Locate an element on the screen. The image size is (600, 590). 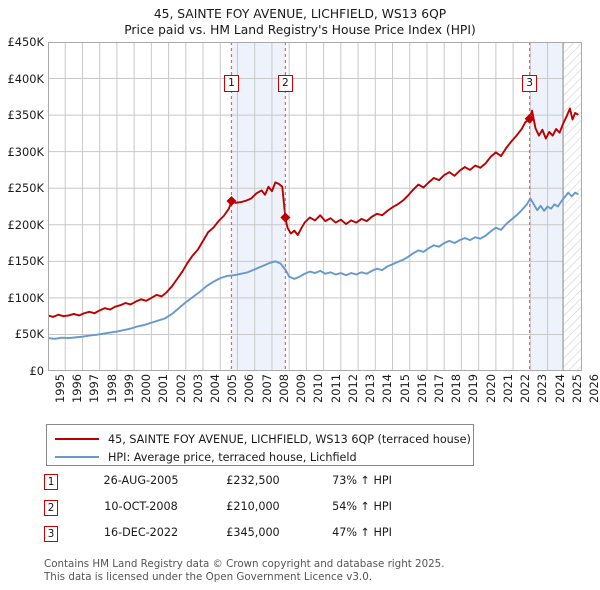
x-tick-label: 1995 is located at coordinates (60, 388).